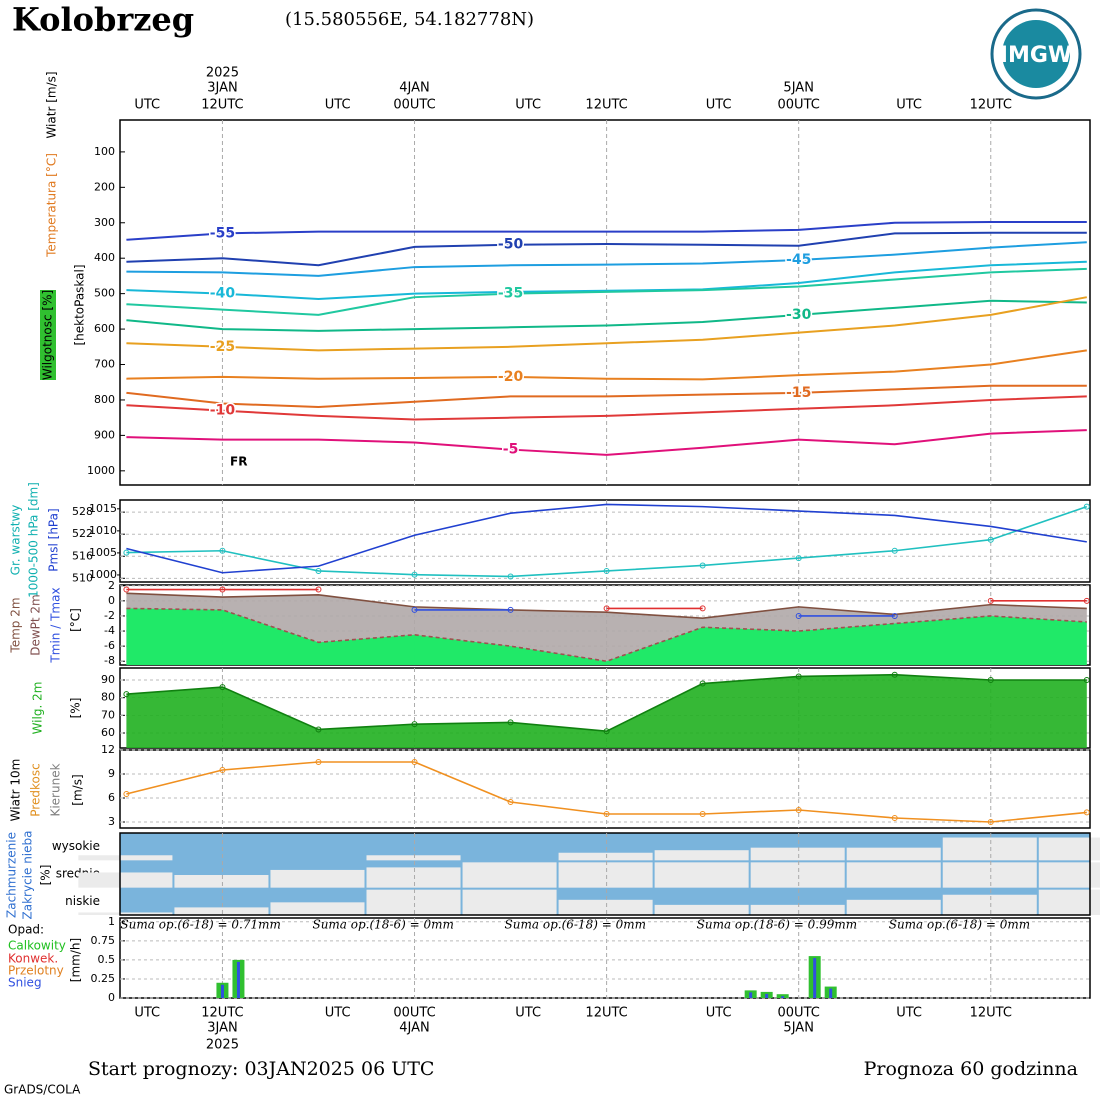 The height and width of the screenshot is (1100, 1100). What do you see at coordinates (511, 377) in the screenshot?
I see `isotherm-label: -20` at bounding box center [511, 377].